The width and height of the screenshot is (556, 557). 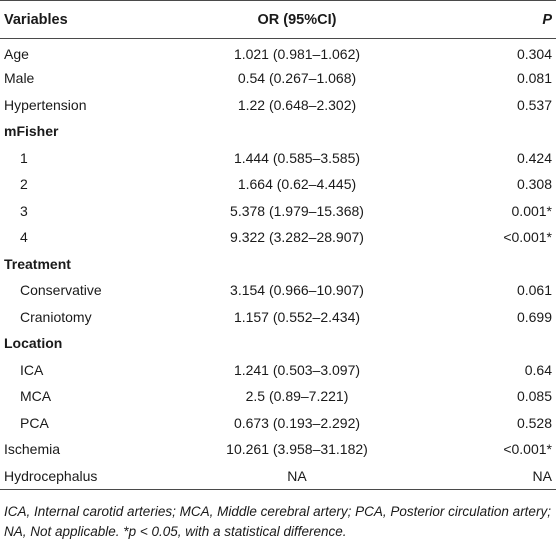 I want to click on or-cell: 1.021 (0.981–1.062), so click(x=297, y=54).